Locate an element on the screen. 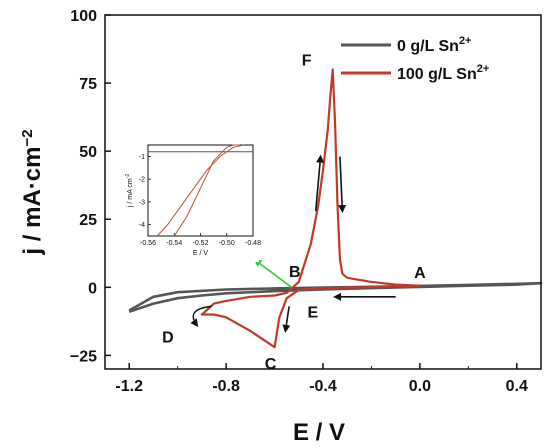 This screenshot has width=550, height=448. legend-label: 100 g/L Sn2+ is located at coordinates (443, 73).